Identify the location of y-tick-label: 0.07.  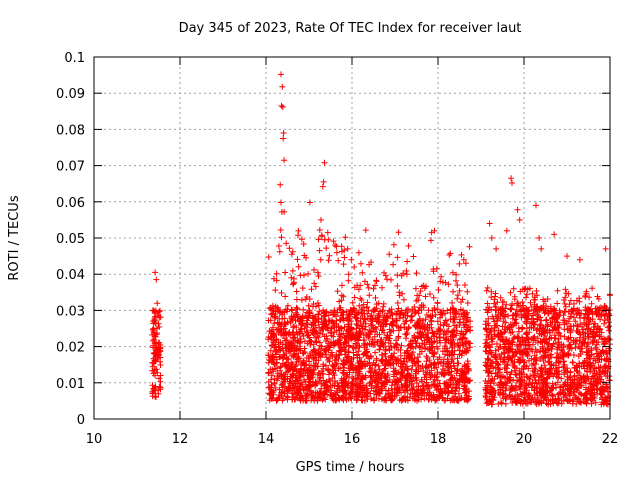
(70, 167).